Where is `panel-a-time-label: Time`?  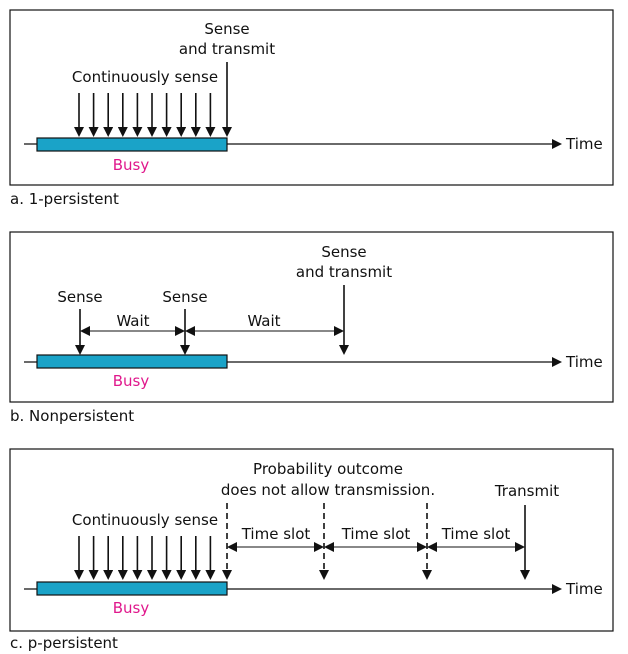 panel-a-time-label: Time is located at coordinates (584, 144).